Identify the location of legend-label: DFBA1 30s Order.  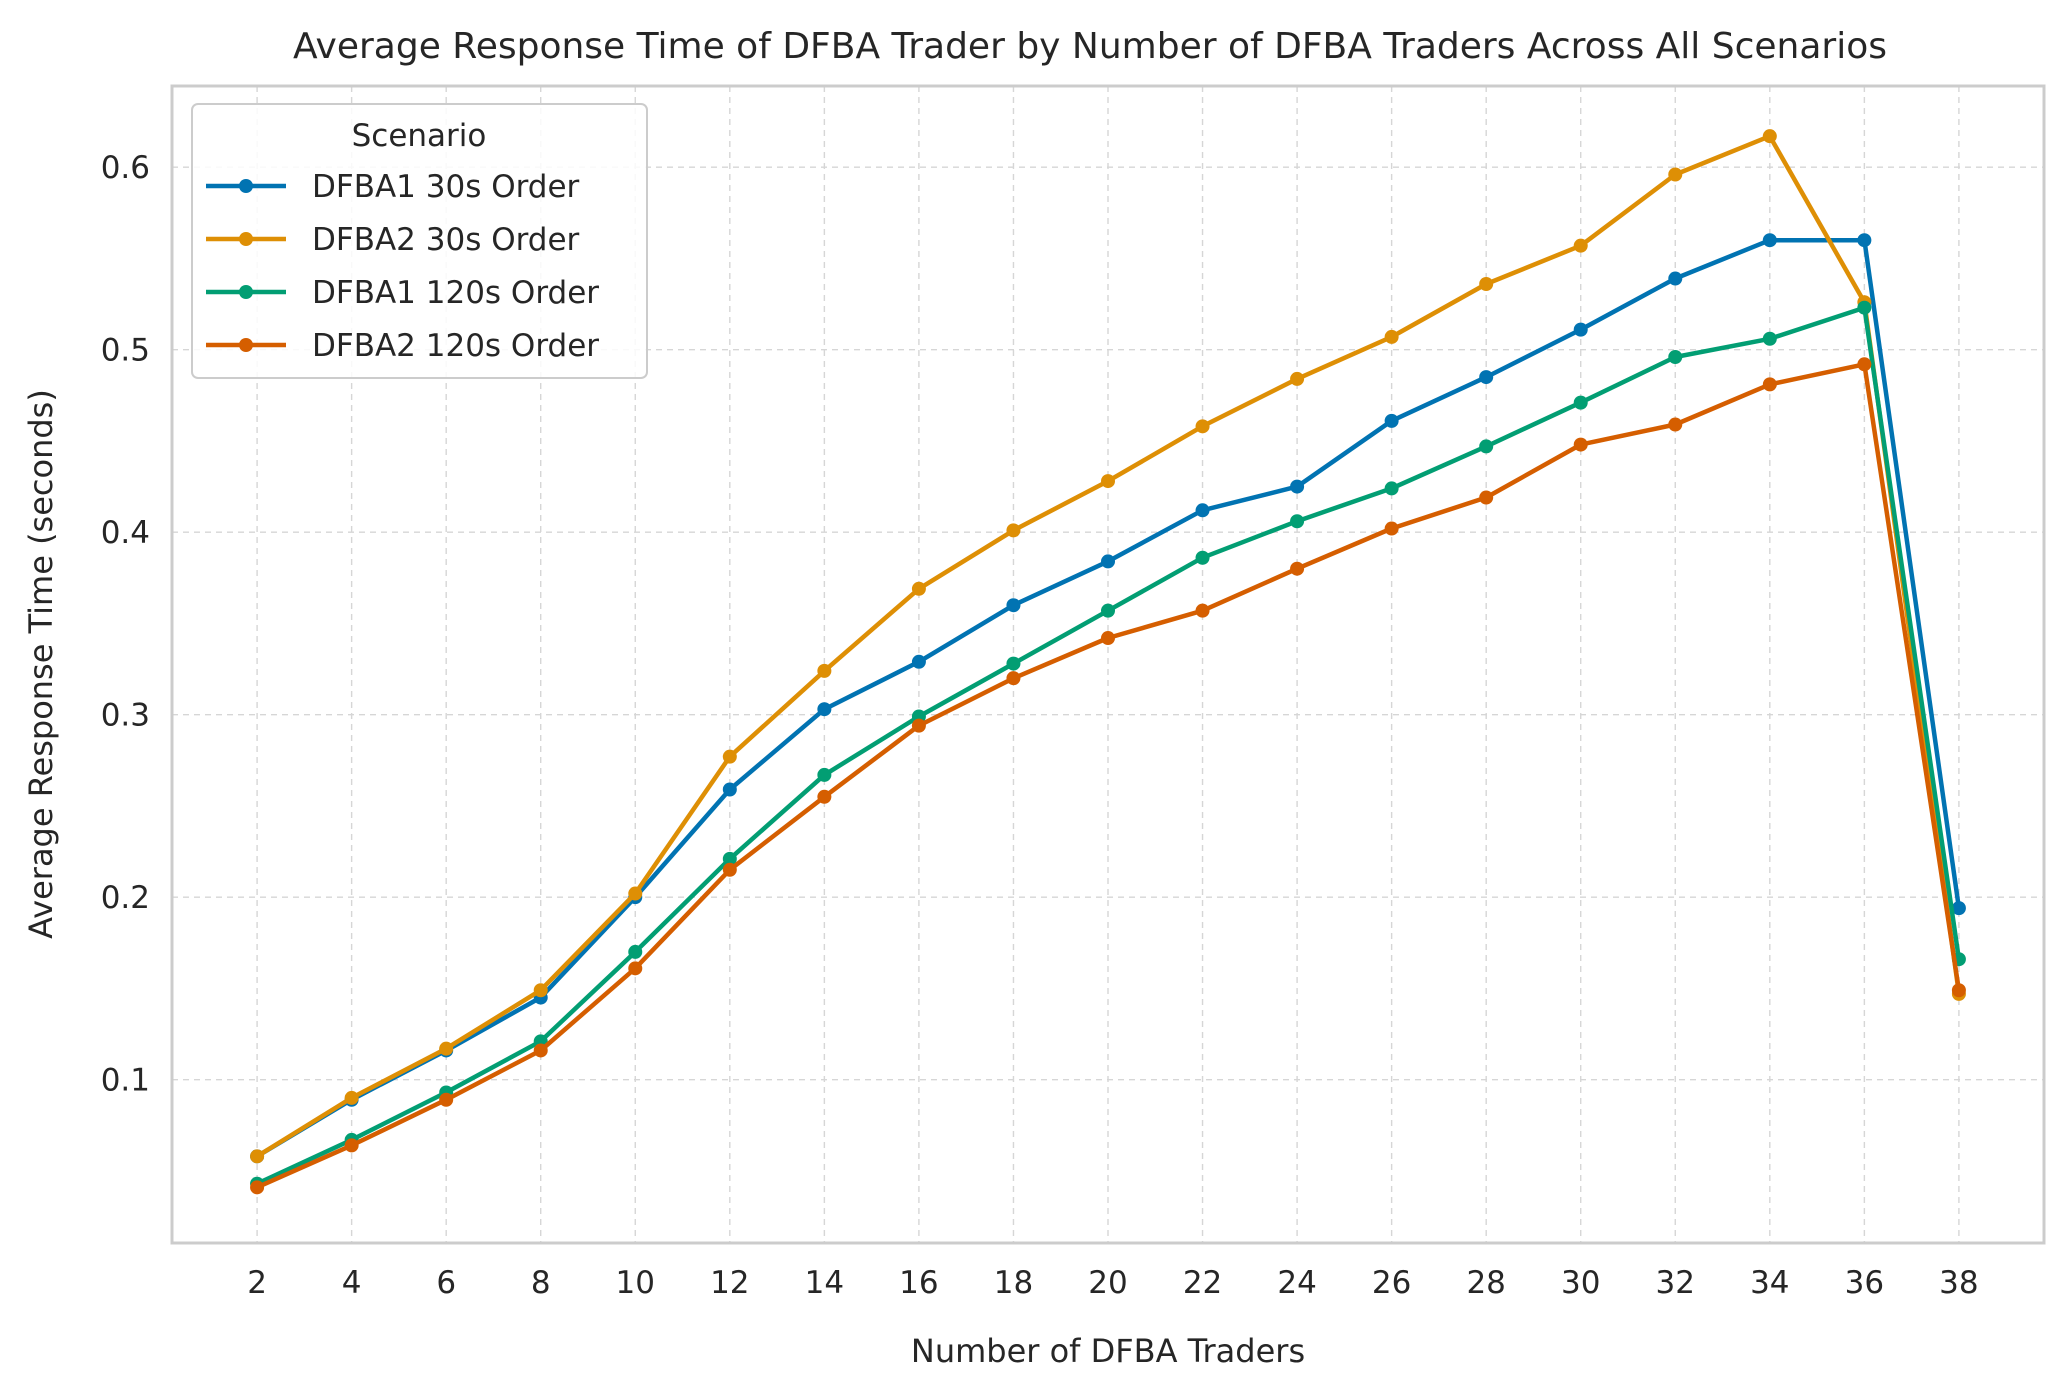
(446, 187).